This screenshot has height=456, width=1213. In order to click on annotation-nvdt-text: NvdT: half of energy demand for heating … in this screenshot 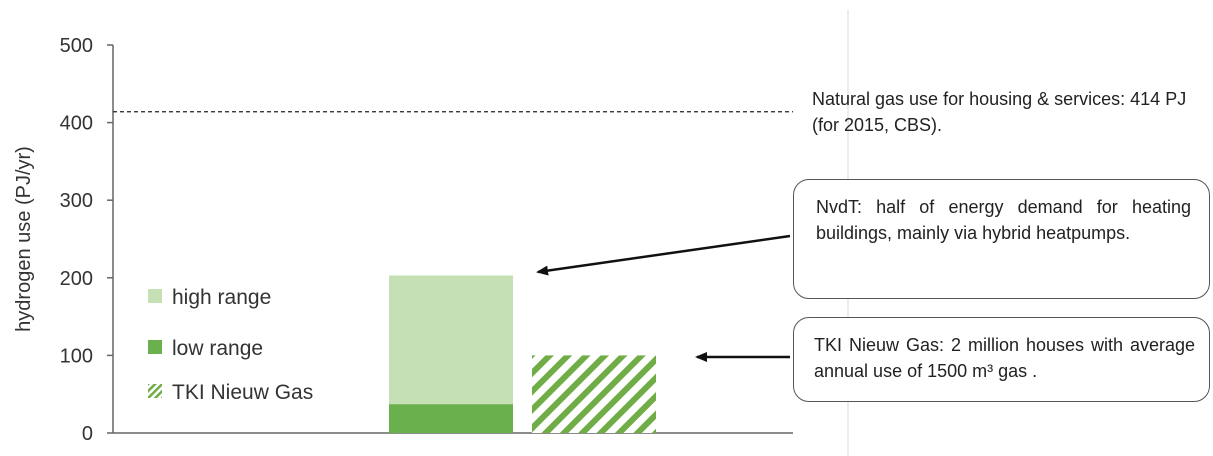, I will do `click(1003, 220)`.